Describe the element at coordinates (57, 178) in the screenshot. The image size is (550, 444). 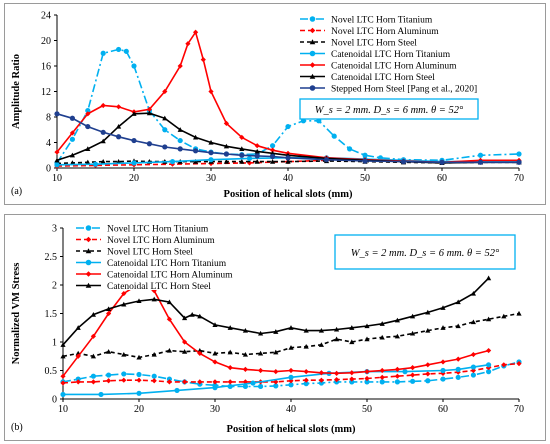
I see `x-tick-label: 10` at that location.